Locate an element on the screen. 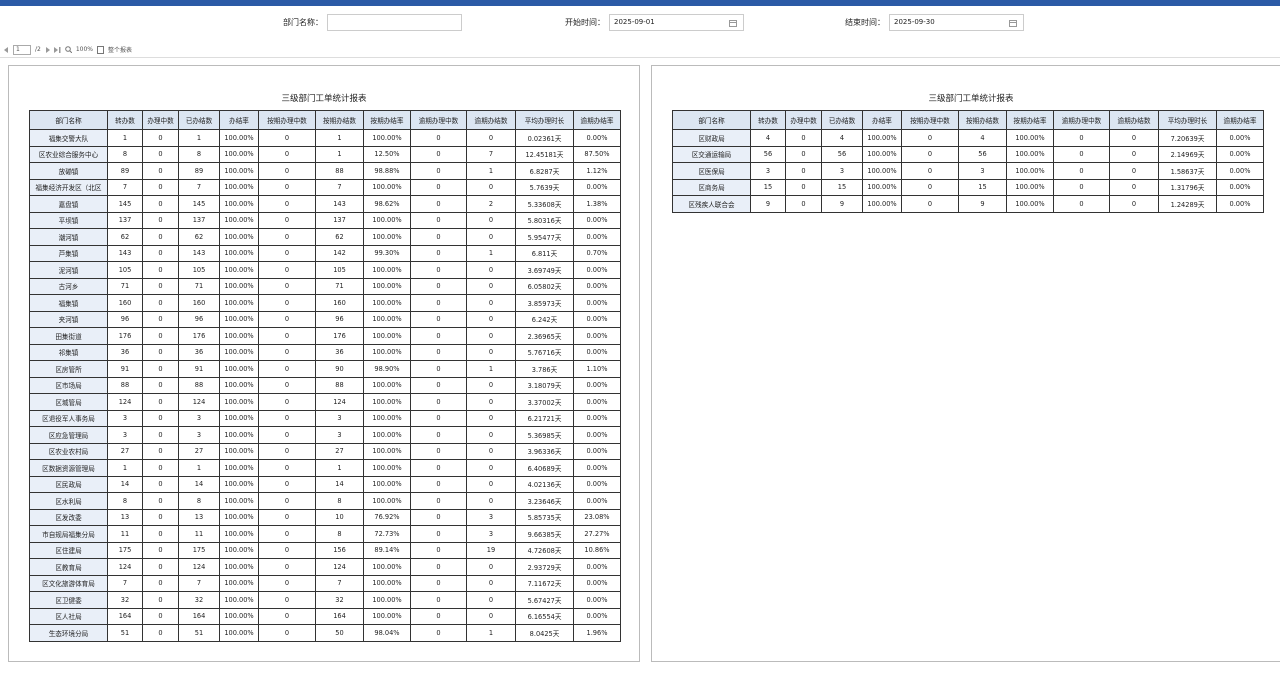 The height and width of the screenshot is (677, 1280). cell: 区应急管理局 is located at coordinates (68, 435).